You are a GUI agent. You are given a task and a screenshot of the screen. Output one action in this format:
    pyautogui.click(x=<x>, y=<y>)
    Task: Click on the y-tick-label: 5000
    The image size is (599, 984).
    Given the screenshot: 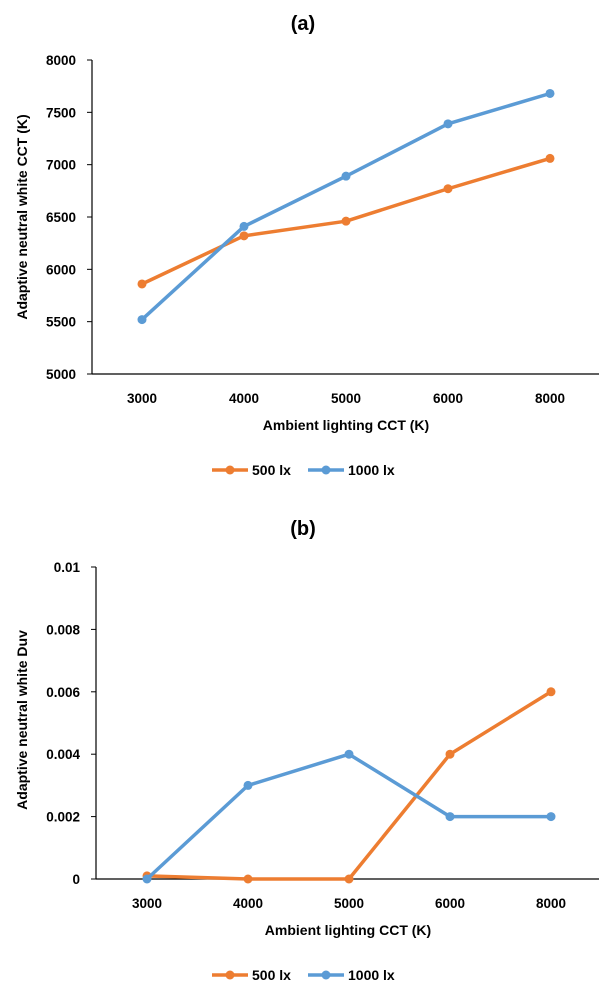 What is the action you would take?
    pyautogui.click(x=61, y=374)
    